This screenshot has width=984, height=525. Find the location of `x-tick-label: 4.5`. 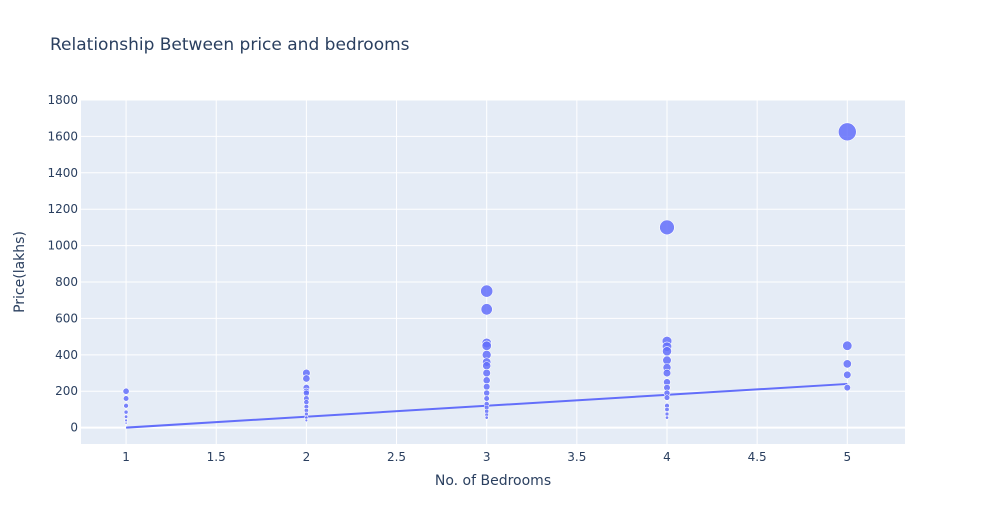

x-tick-label: 4.5 is located at coordinates (757, 457).